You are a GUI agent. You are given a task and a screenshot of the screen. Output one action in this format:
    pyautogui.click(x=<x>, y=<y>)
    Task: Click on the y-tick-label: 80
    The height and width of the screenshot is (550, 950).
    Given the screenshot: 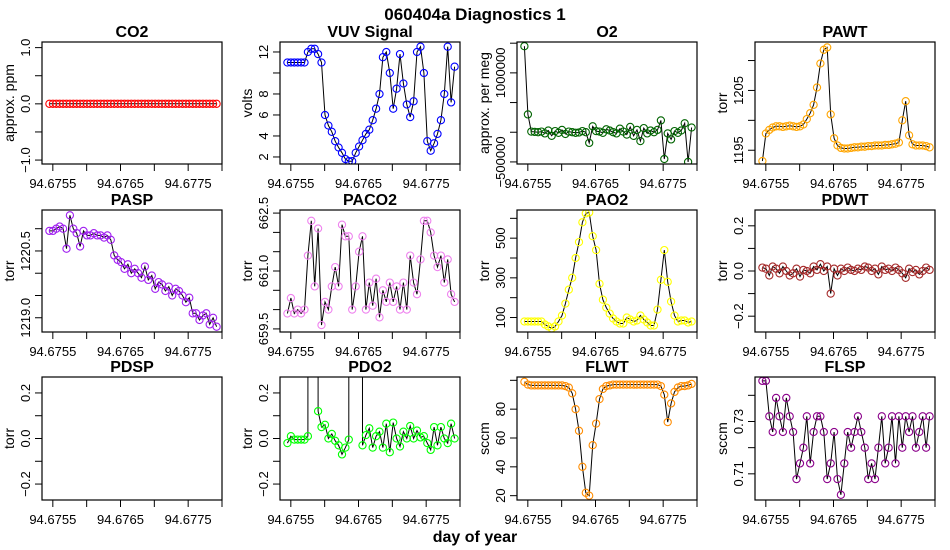 What is the action you would take?
    pyautogui.click(x=500, y=409)
    